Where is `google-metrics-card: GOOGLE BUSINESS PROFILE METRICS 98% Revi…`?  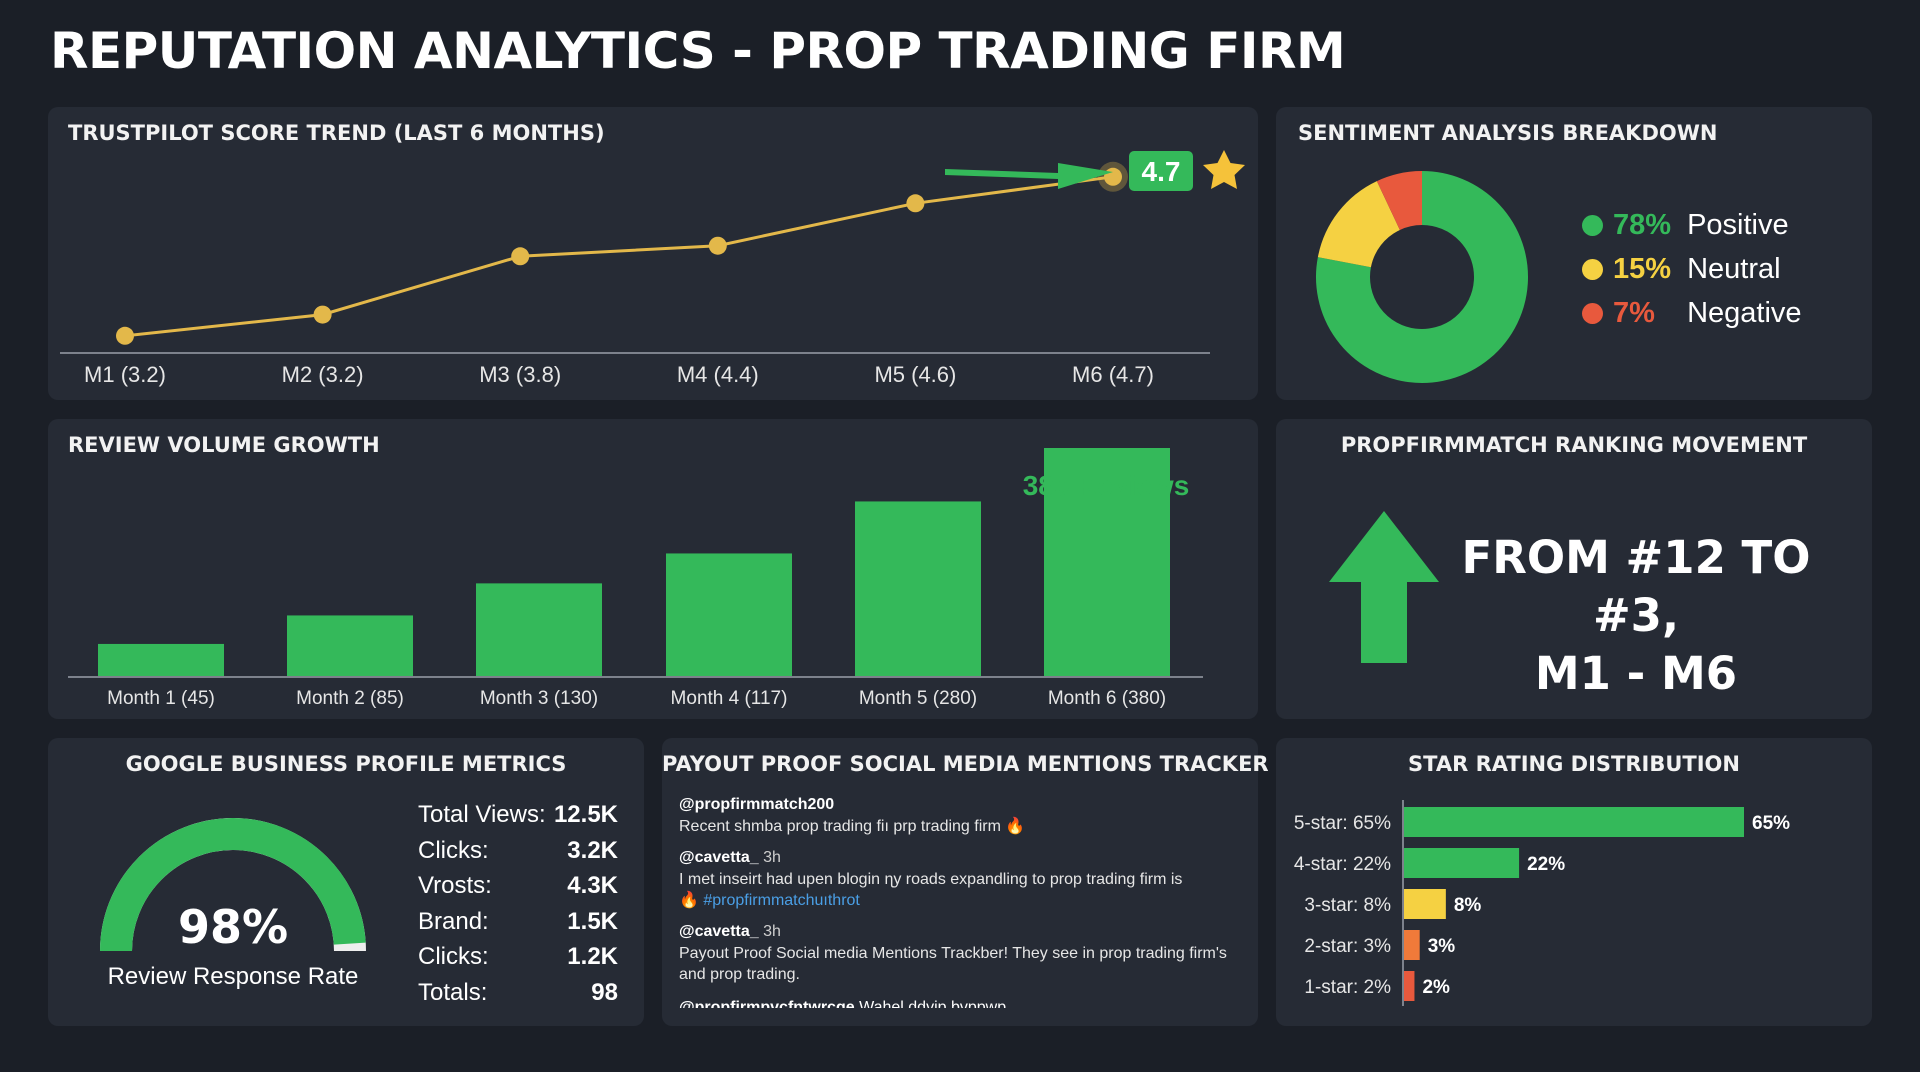
google-metrics-card: GOOGLE BUSINESS PROFILE METRICS 98% Revi… is located at coordinates (346, 882).